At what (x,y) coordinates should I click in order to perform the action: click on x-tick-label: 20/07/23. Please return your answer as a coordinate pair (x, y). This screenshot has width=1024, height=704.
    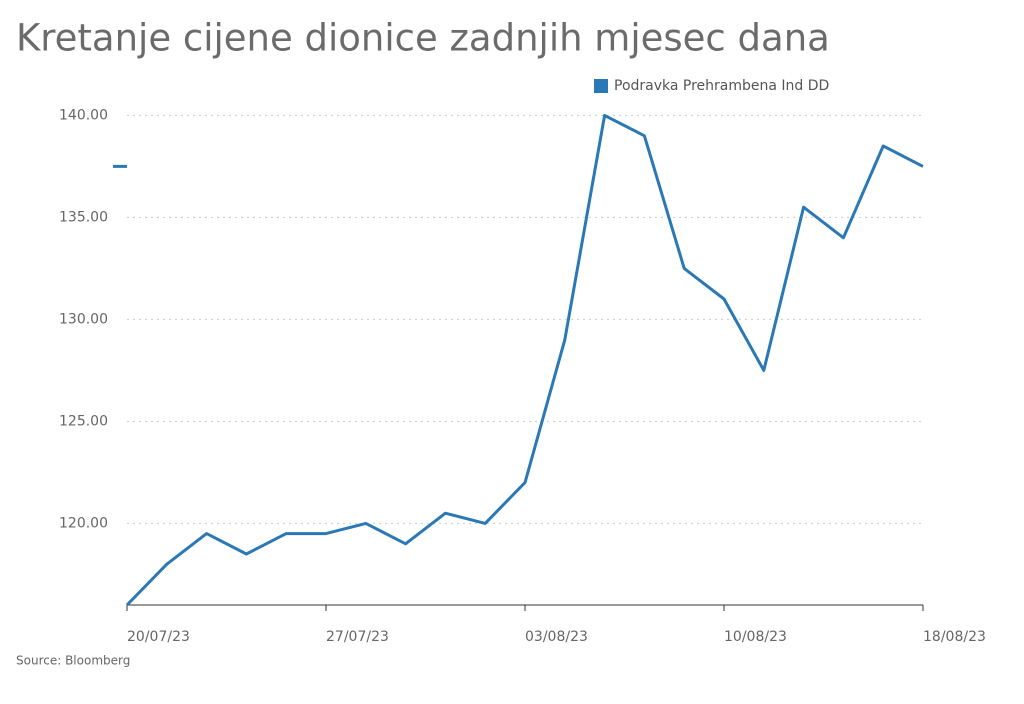
    Looking at the image, I should click on (158, 637).